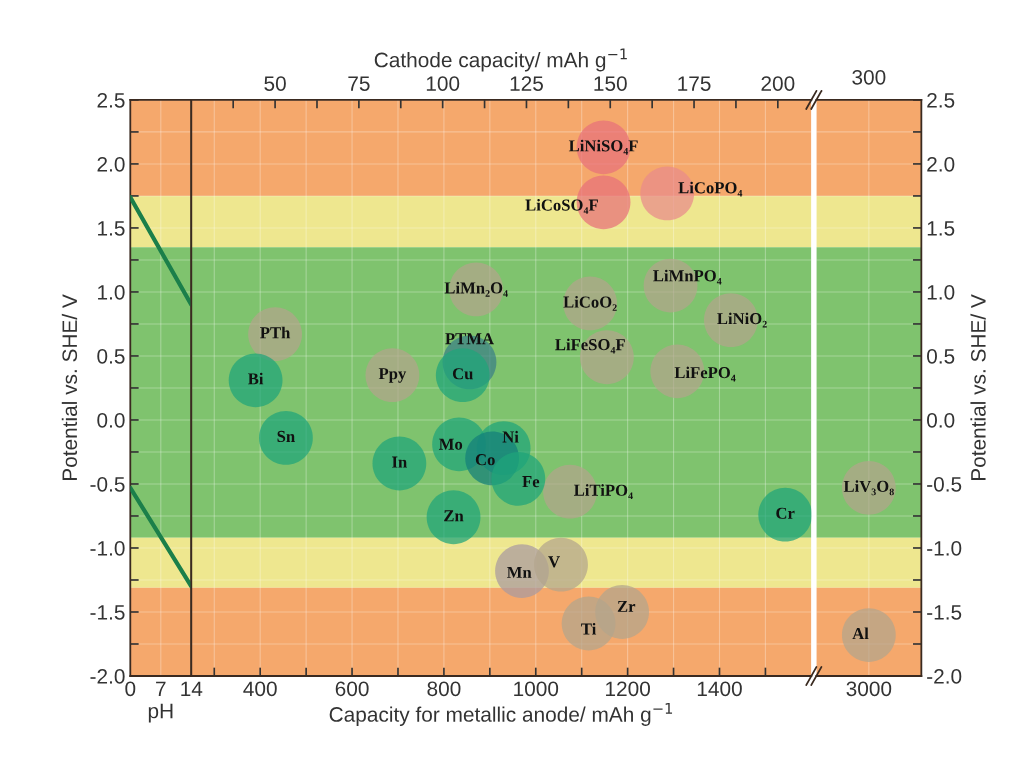  Describe the element at coordinates (626, 606) in the screenshot. I see `series-label: Zr` at that location.